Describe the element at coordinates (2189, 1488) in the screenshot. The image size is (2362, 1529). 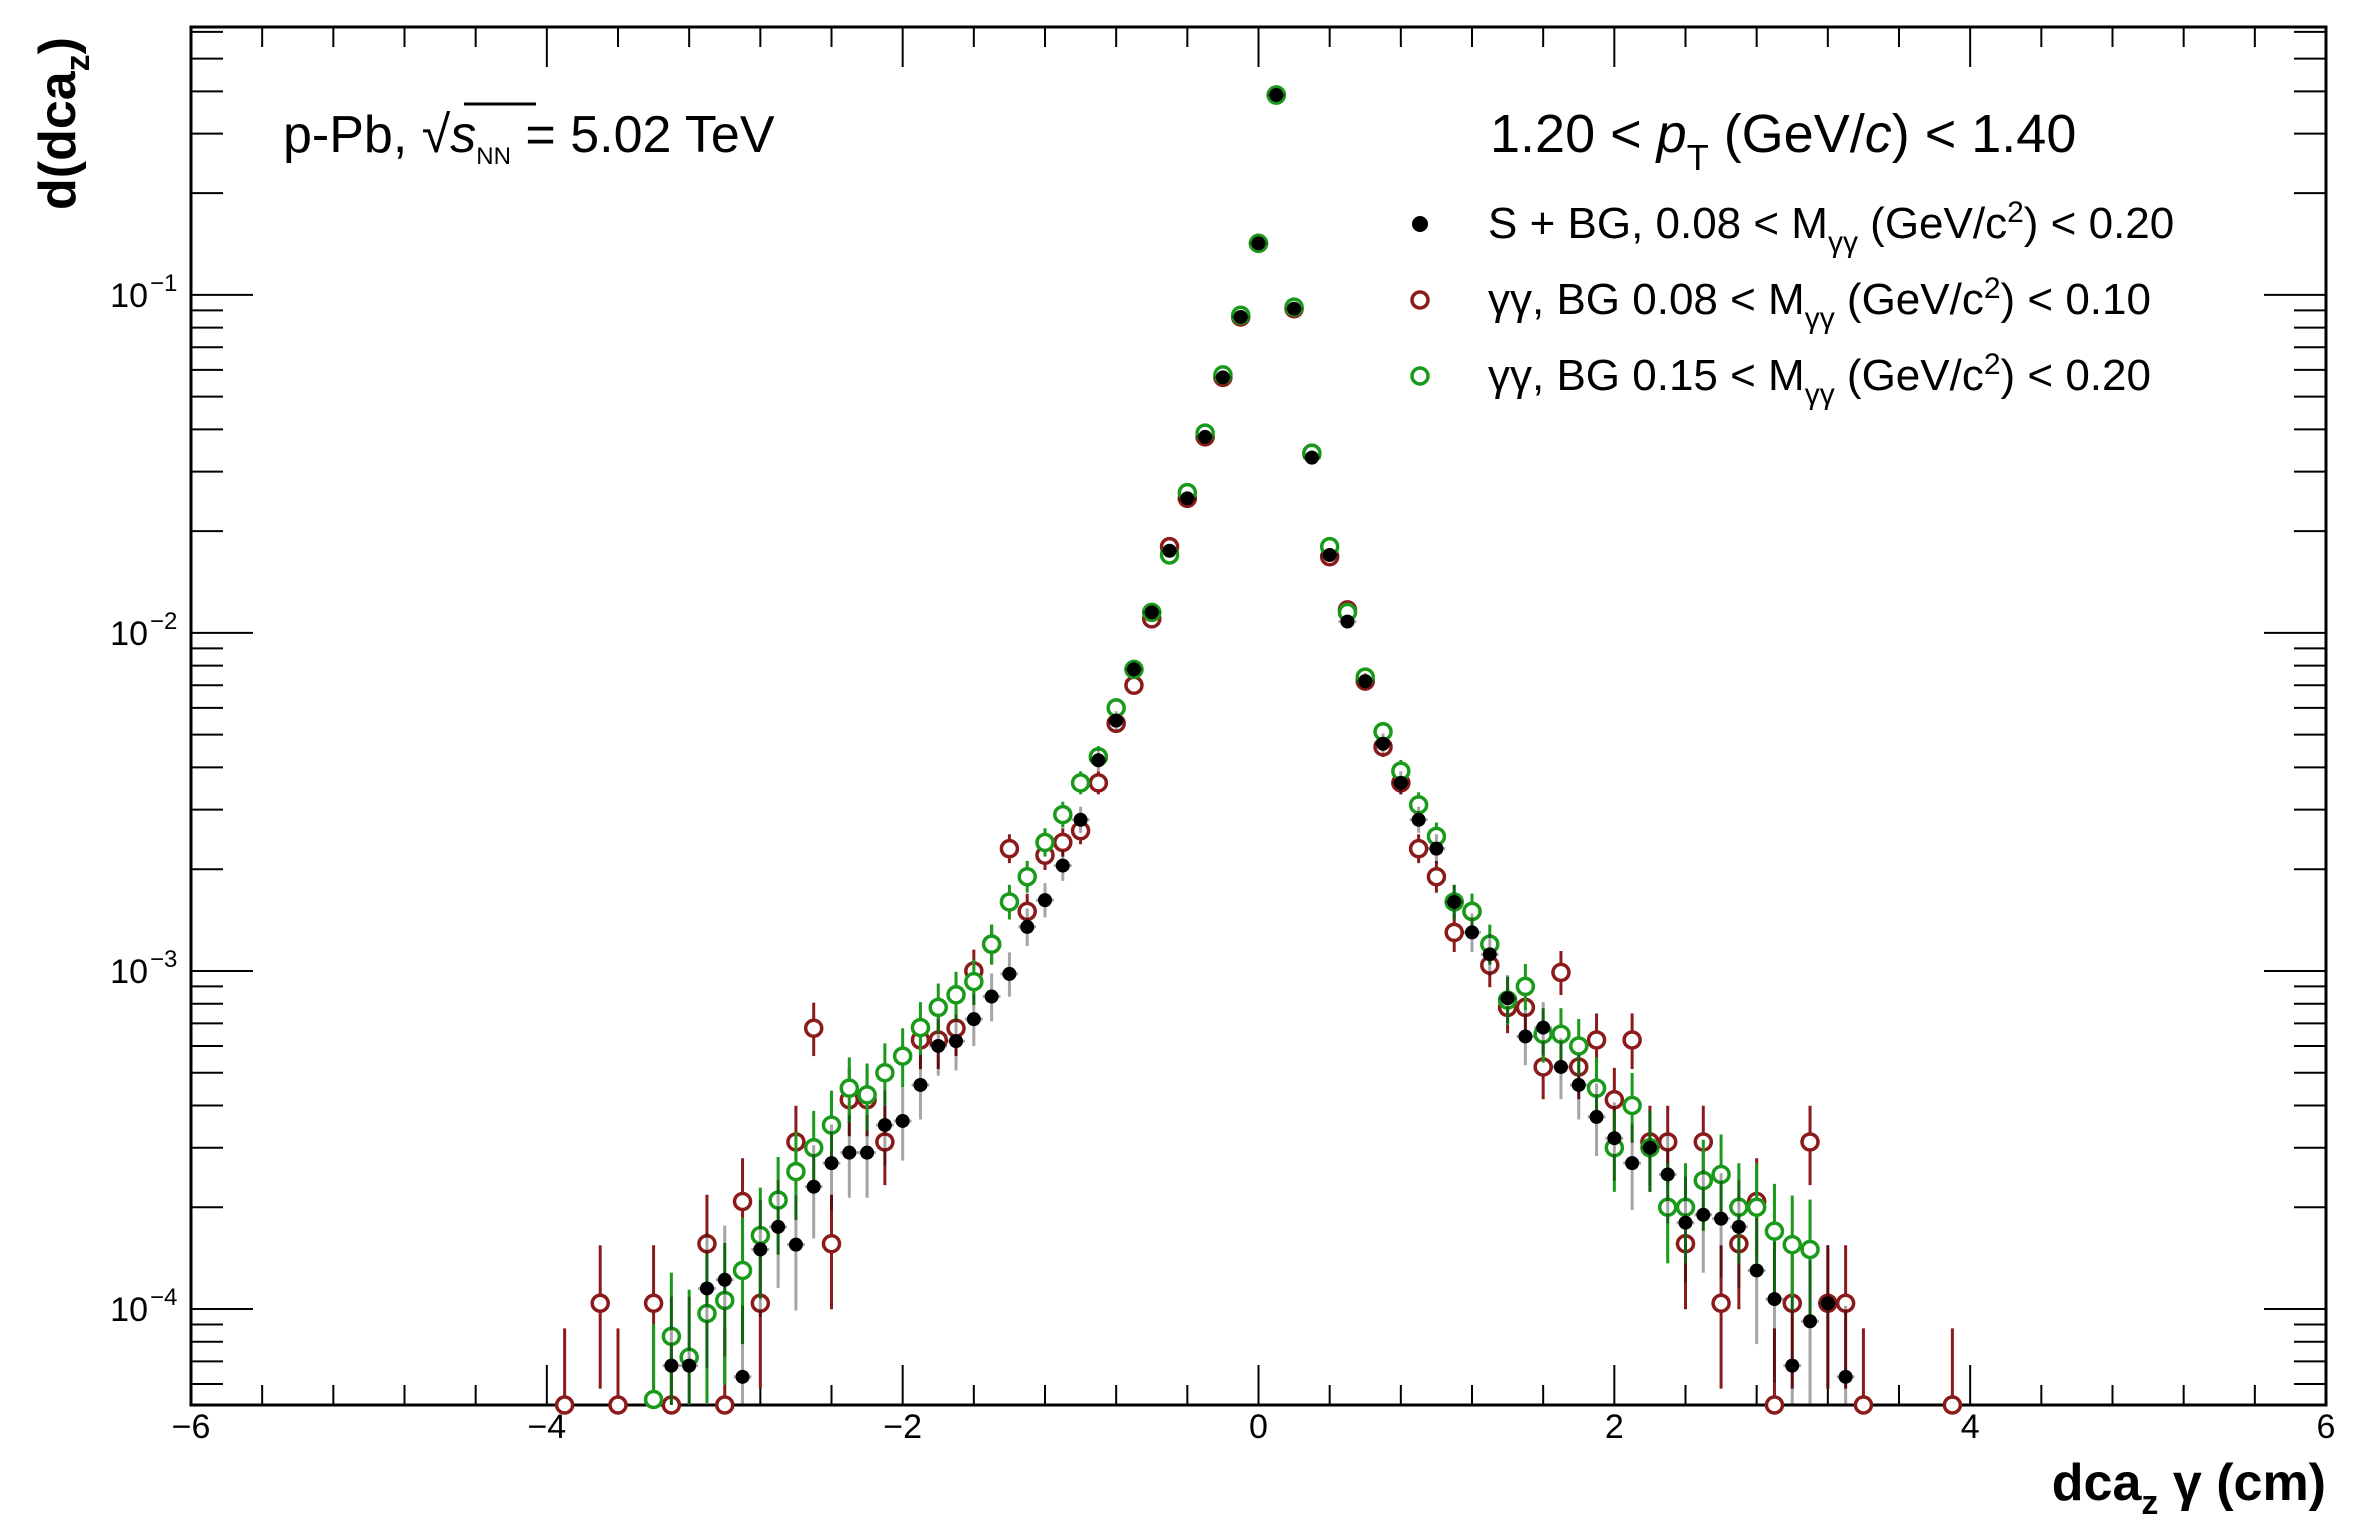
I see `x-axis-title: dcaz γ (cm)` at that location.